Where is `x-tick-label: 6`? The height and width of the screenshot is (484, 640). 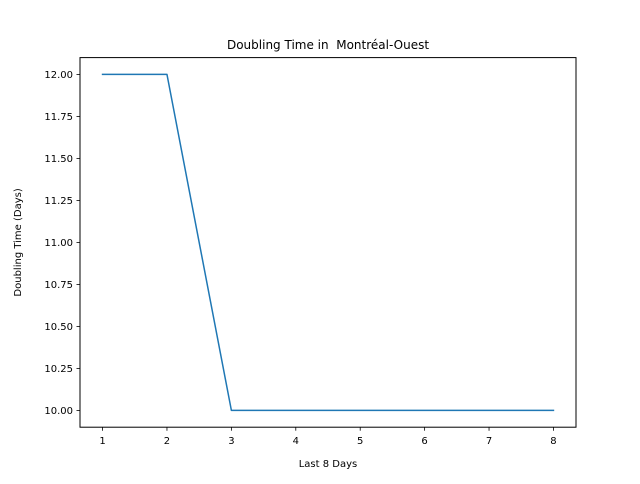
x-tick-label: 6 is located at coordinates (424, 441).